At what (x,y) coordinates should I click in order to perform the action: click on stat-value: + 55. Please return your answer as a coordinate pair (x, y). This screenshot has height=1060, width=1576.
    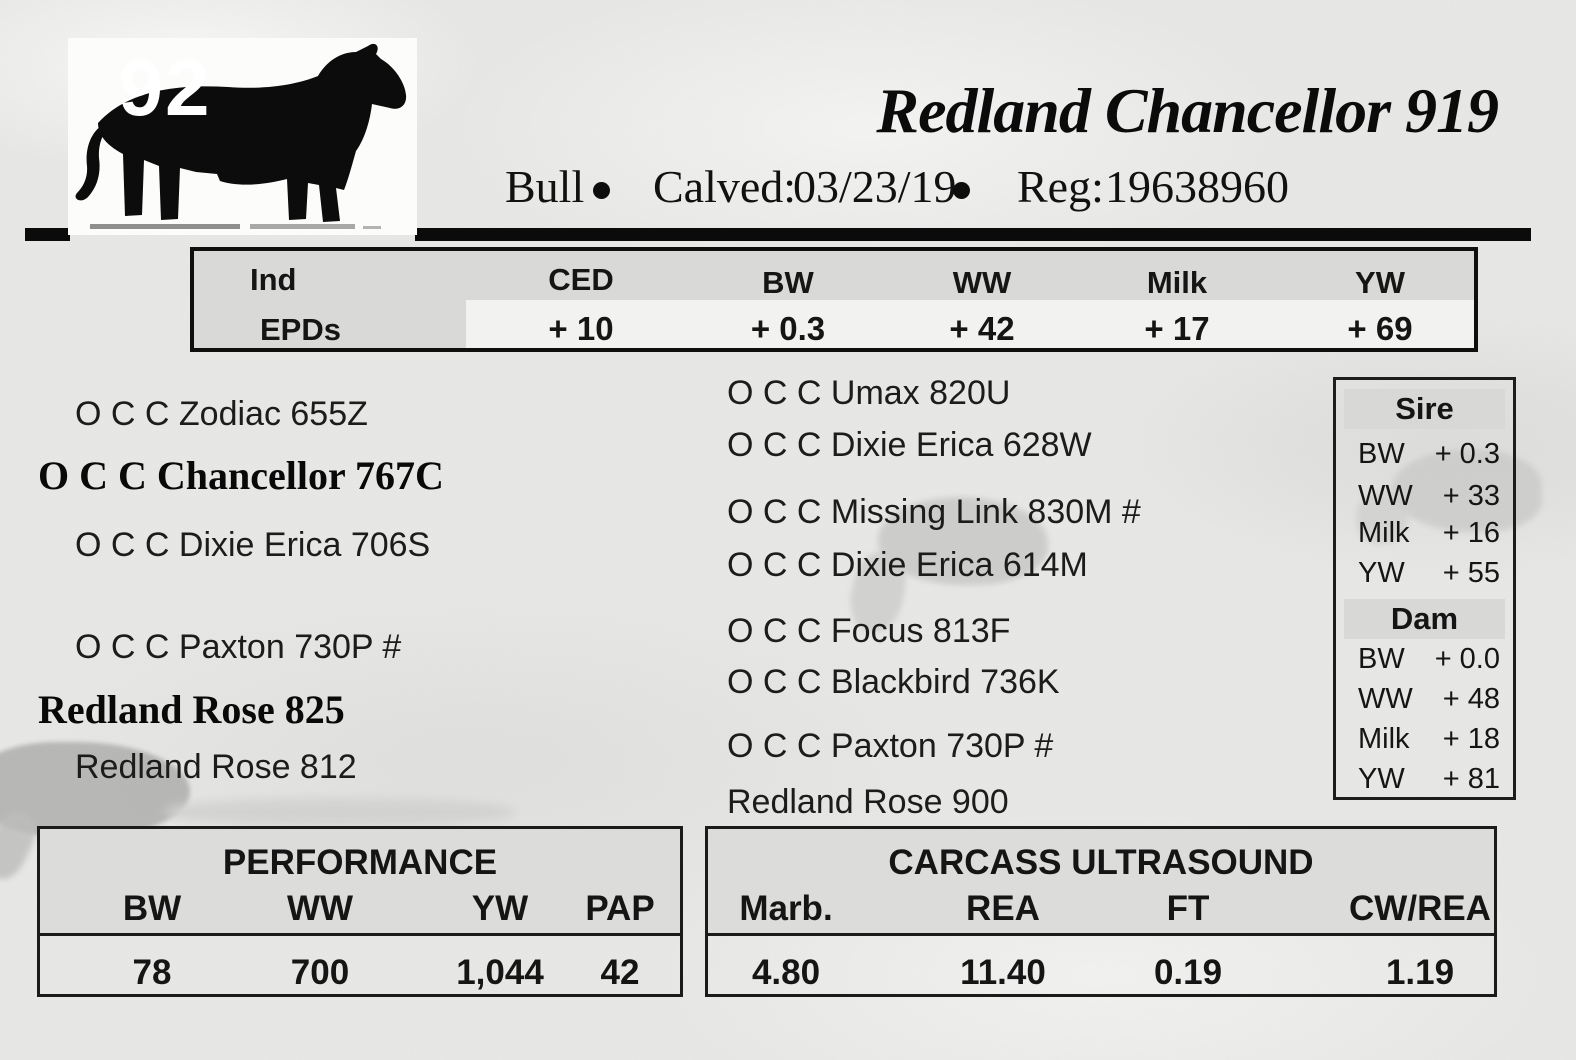
    Looking at the image, I should click on (1471, 573).